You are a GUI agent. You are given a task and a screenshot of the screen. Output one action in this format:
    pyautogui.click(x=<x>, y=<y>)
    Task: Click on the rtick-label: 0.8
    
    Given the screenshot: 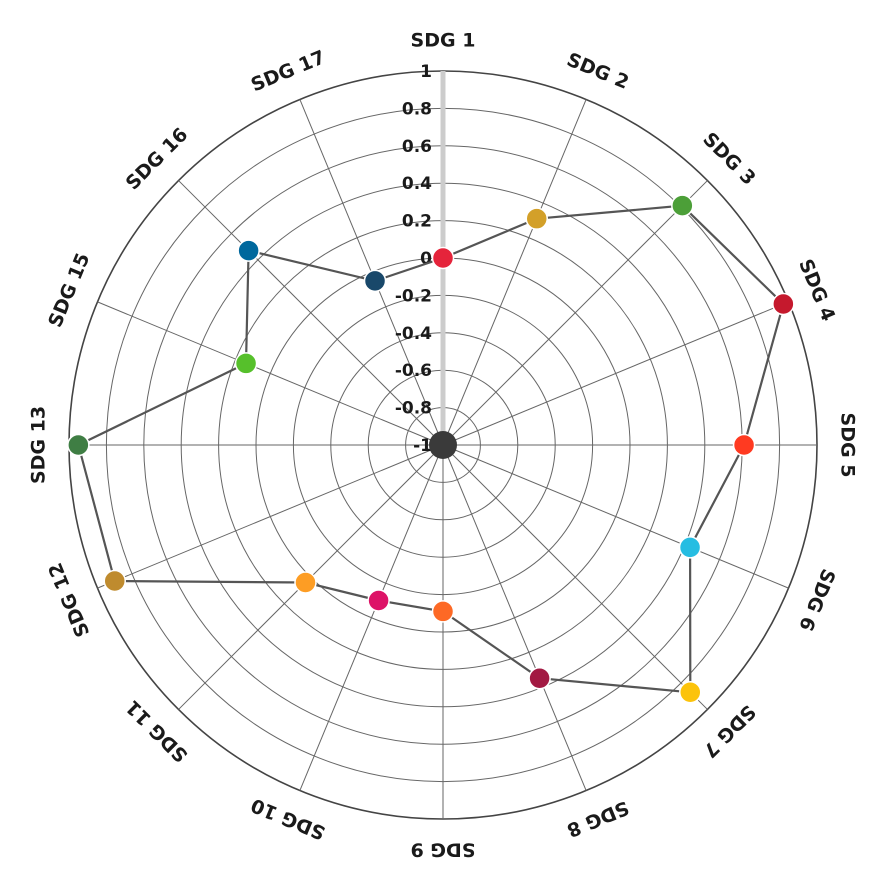 What is the action you would take?
    pyautogui.click(x=417, y=109)
    